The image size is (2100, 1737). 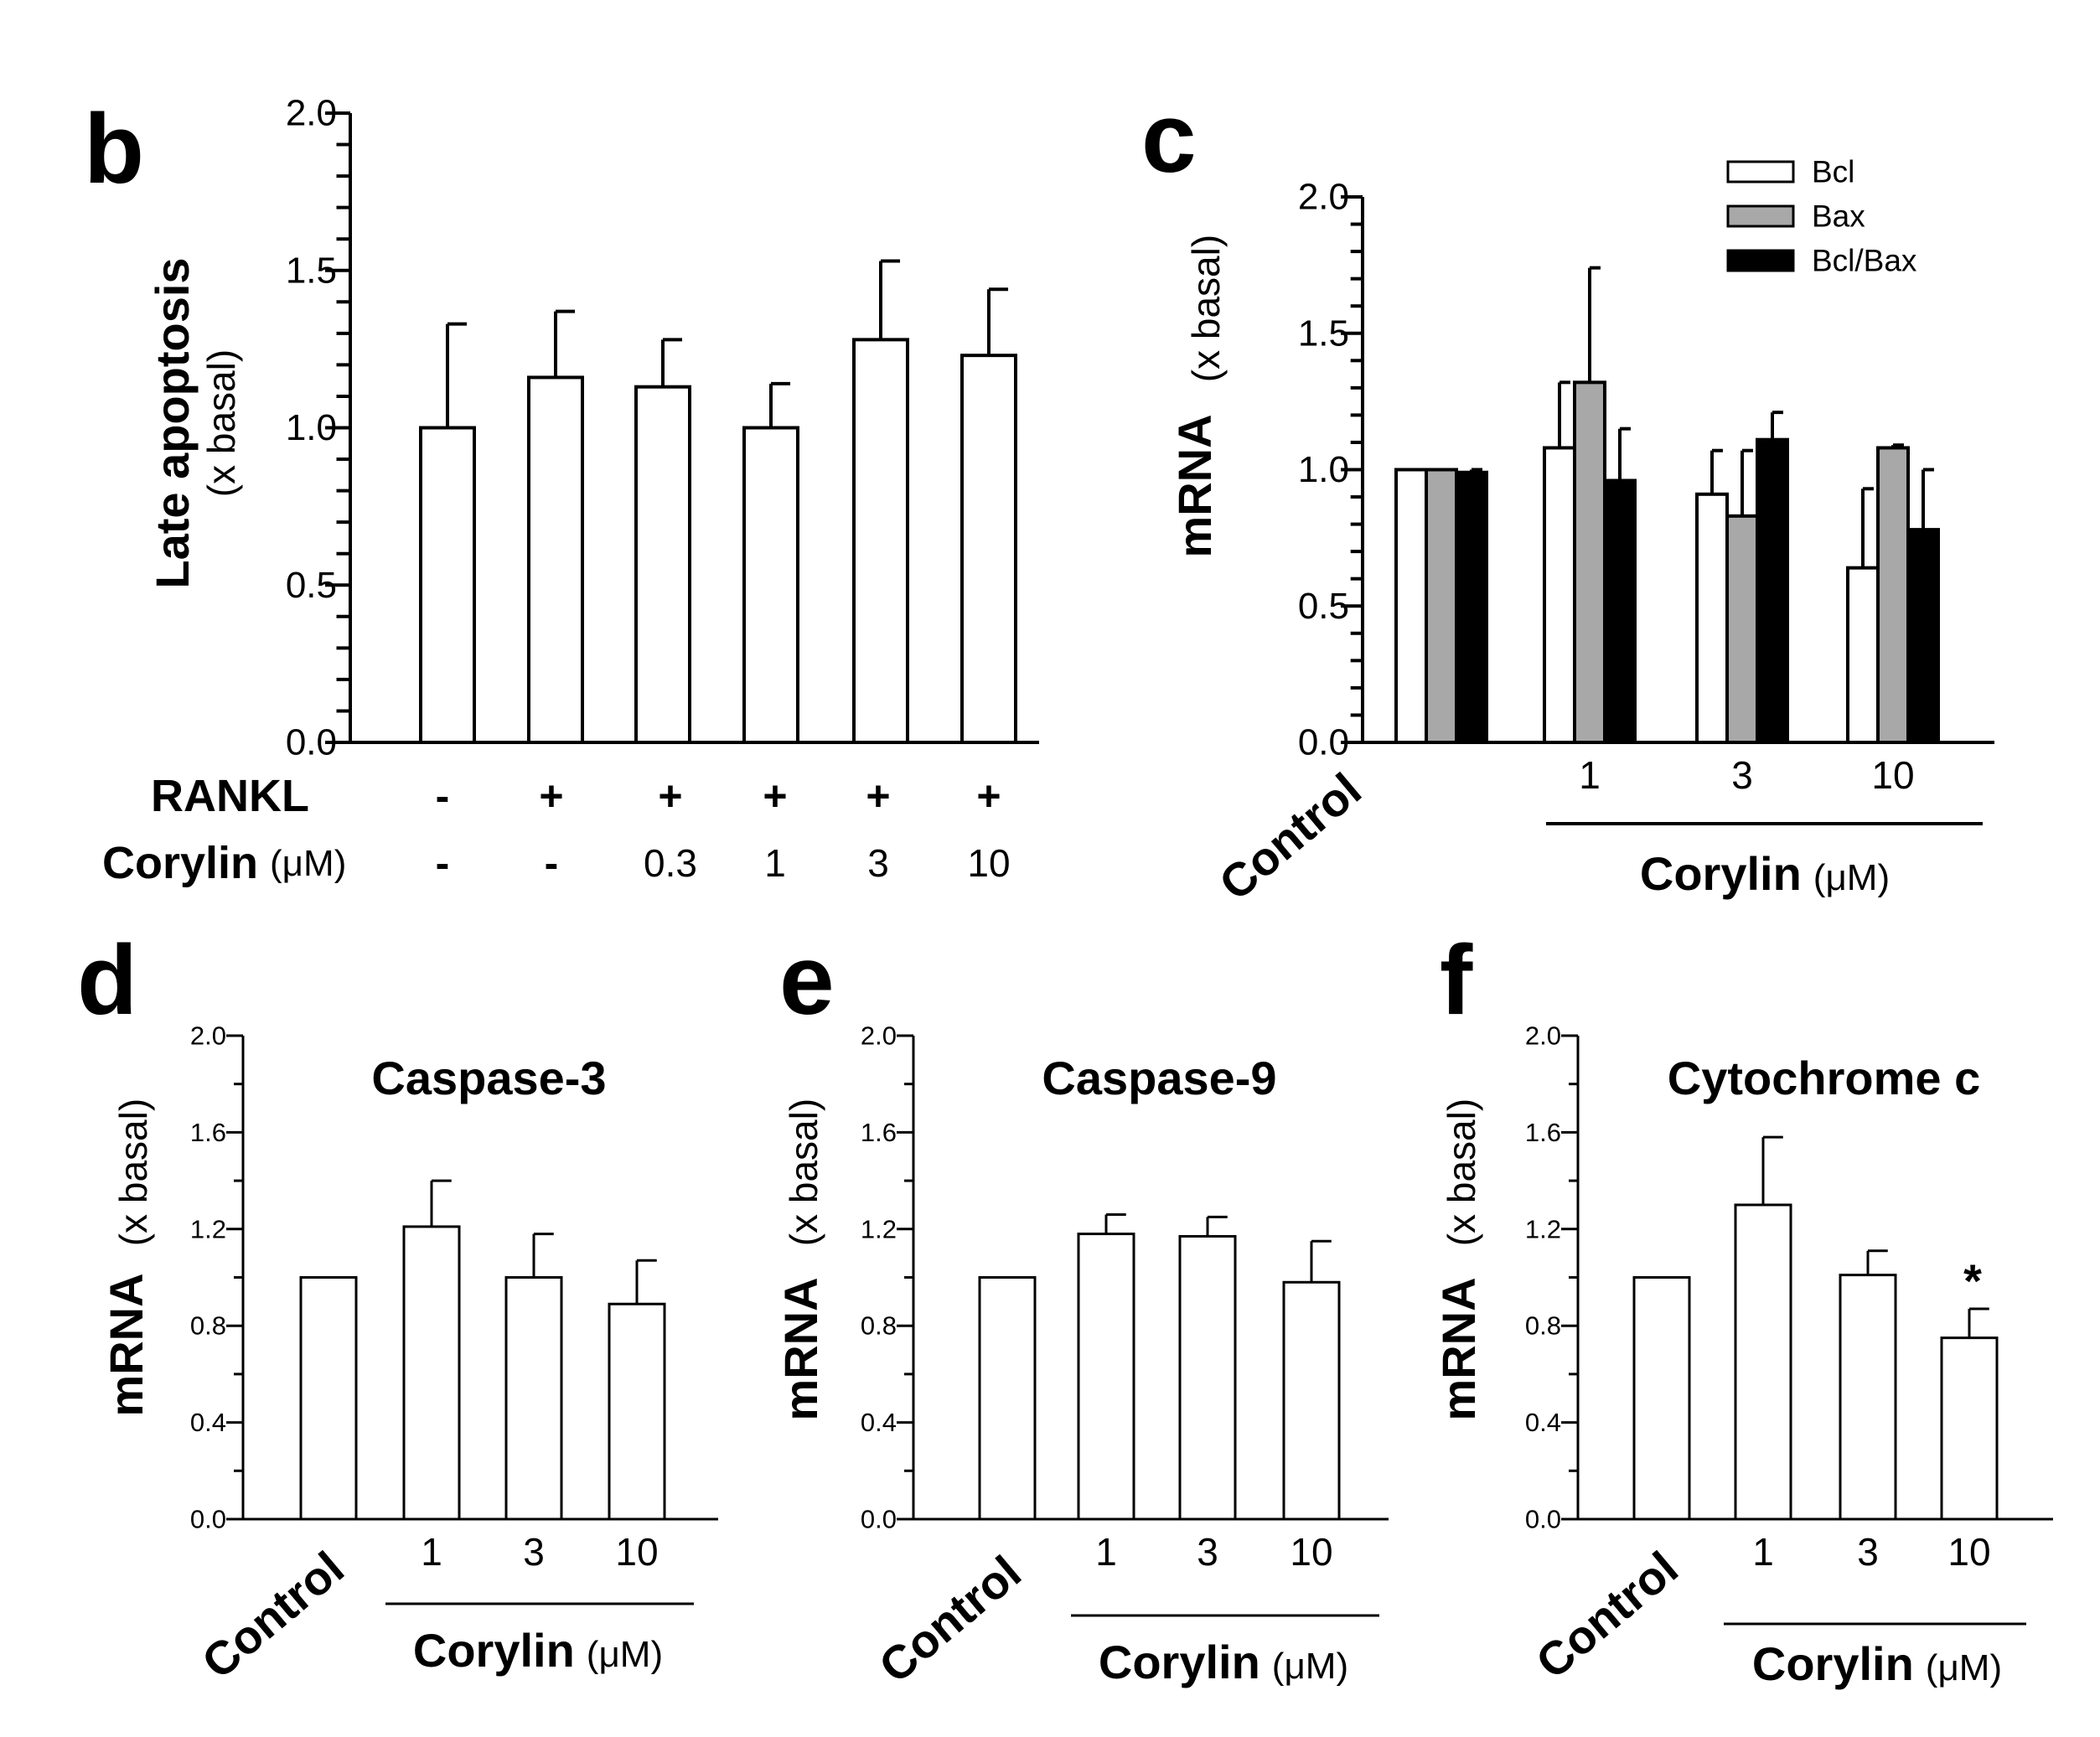 I want to click on panel-label-f: f, so click(x=1457, y=981).